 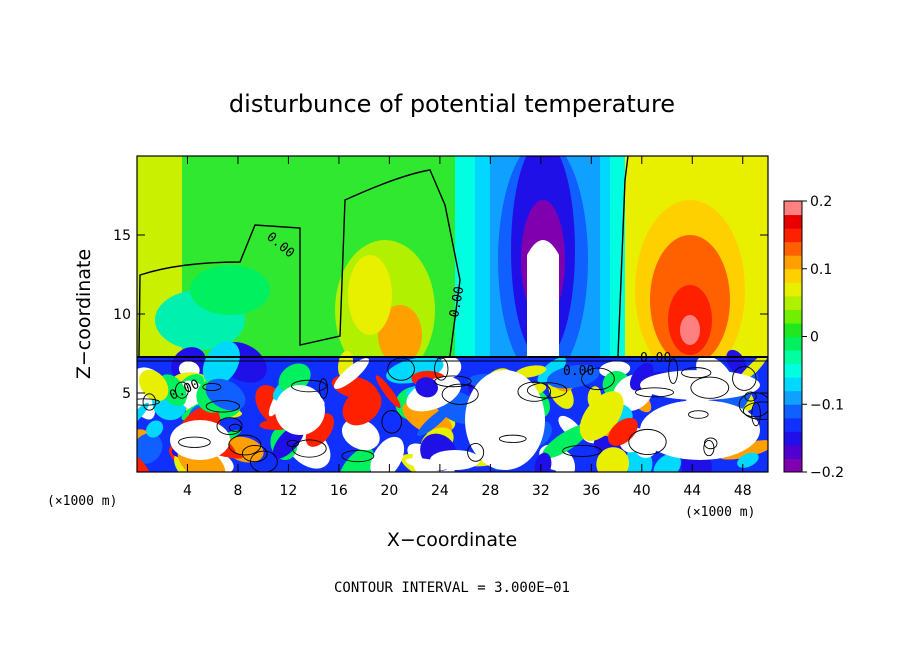 I want to click on colorbar-tick-label: −0.1, so click(x=827, y=405).